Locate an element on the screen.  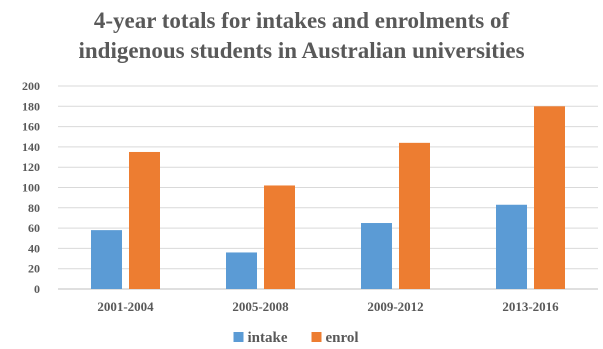
legend-label-intake: intake is located at coordinates (268, 338).